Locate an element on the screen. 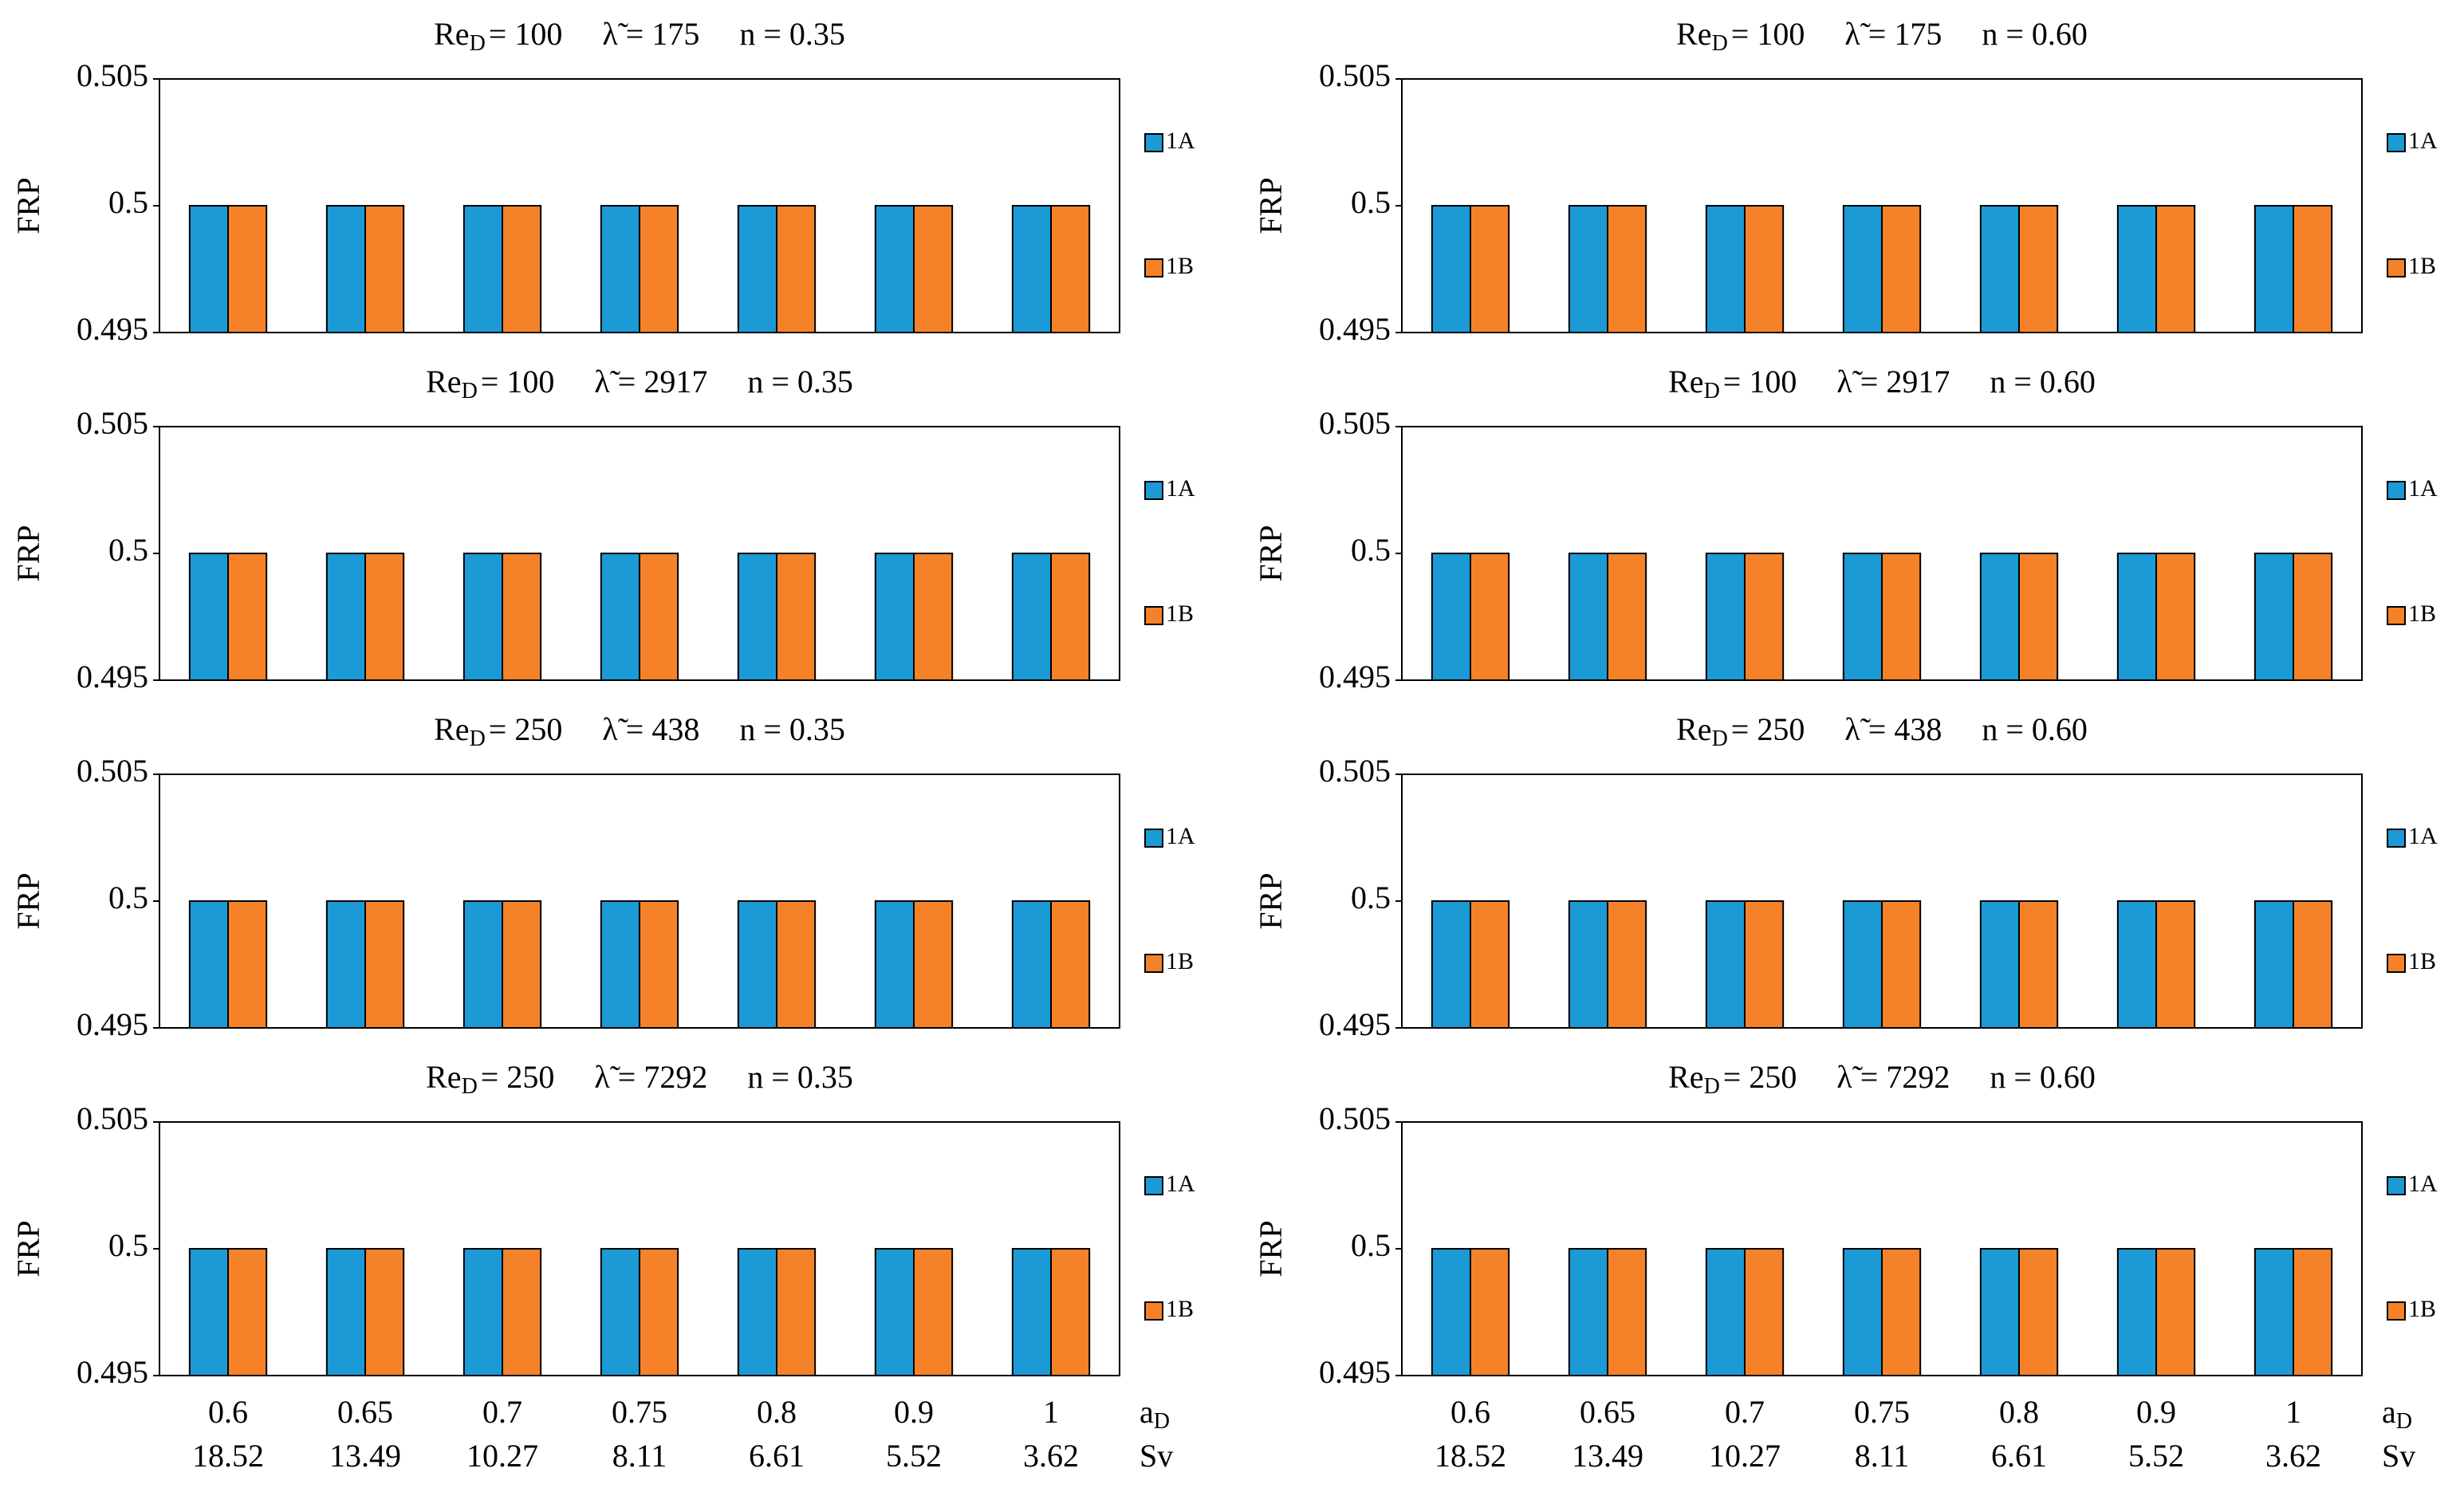  x-axis-label-main: a is located at coordinates (2389, 1412).